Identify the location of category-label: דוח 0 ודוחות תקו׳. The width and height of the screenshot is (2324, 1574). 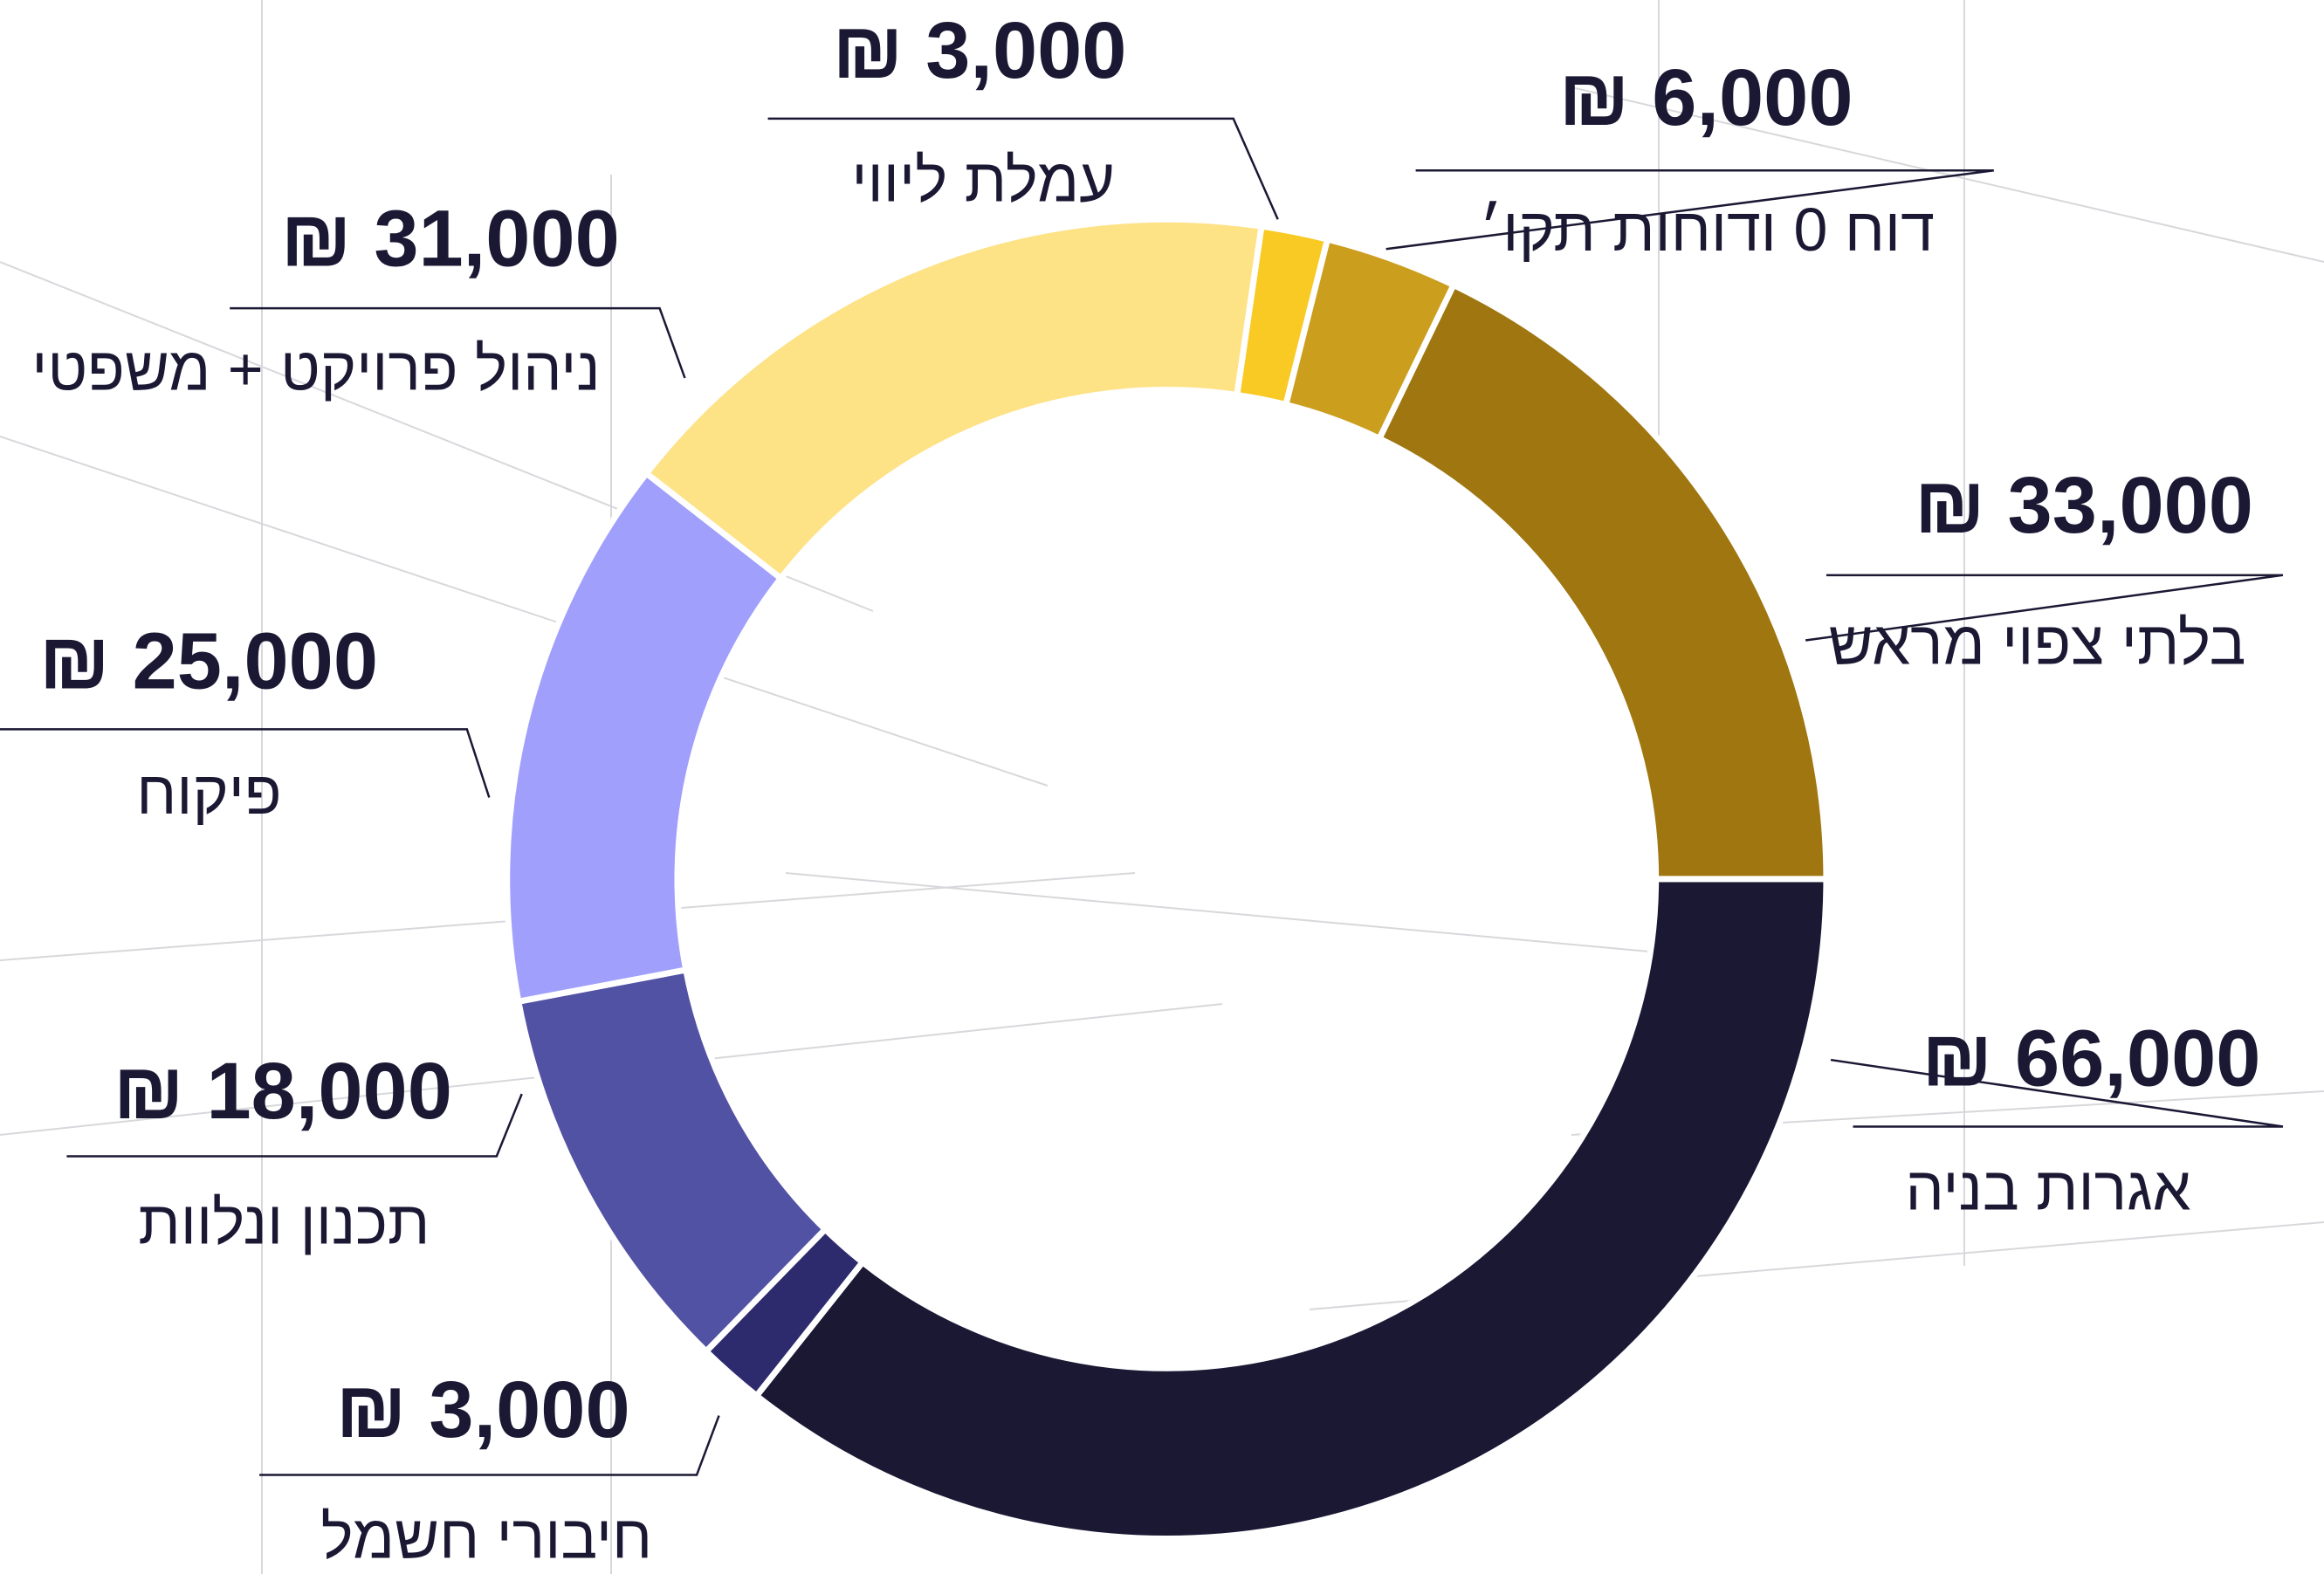
(1707, 230).